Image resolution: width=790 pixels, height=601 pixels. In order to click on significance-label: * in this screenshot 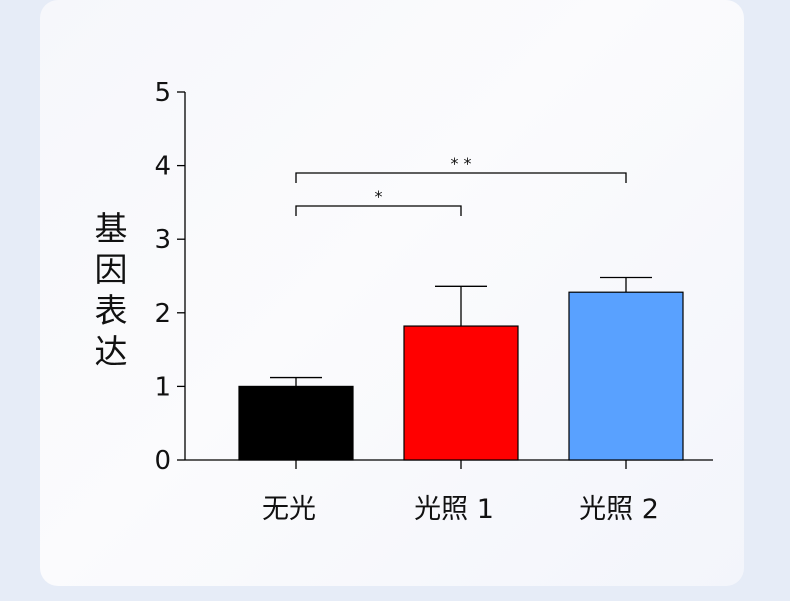, I will do `click(379, 196)`.